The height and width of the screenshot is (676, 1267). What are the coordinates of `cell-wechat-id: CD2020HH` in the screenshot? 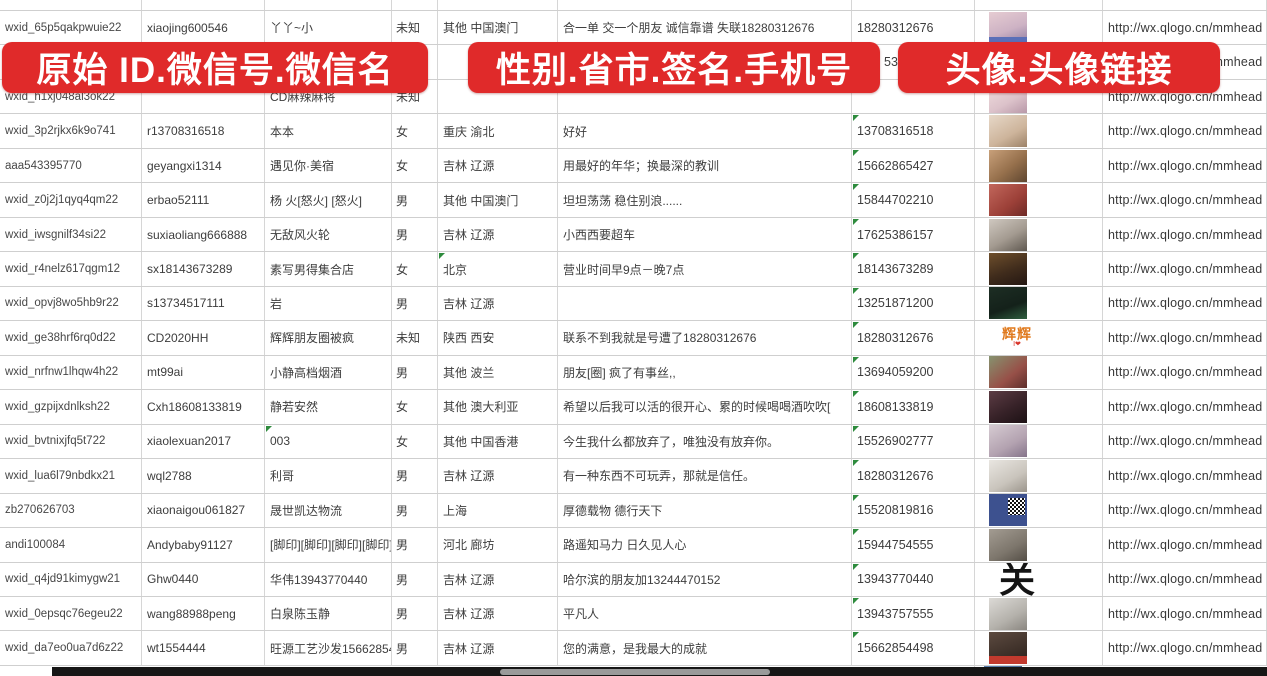 It's located at (203, 338).